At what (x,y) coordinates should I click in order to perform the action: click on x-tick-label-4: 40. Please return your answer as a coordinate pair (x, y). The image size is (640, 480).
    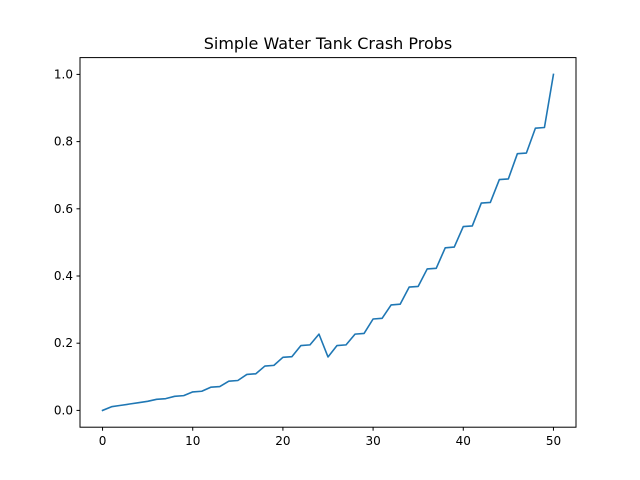
    Looking at the image, I should click on (463, 441).